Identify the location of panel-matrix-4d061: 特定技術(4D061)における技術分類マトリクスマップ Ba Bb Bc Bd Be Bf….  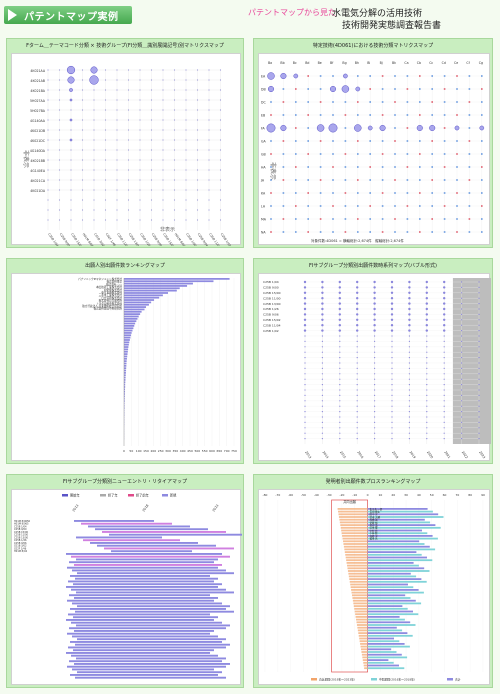
(373, 143).